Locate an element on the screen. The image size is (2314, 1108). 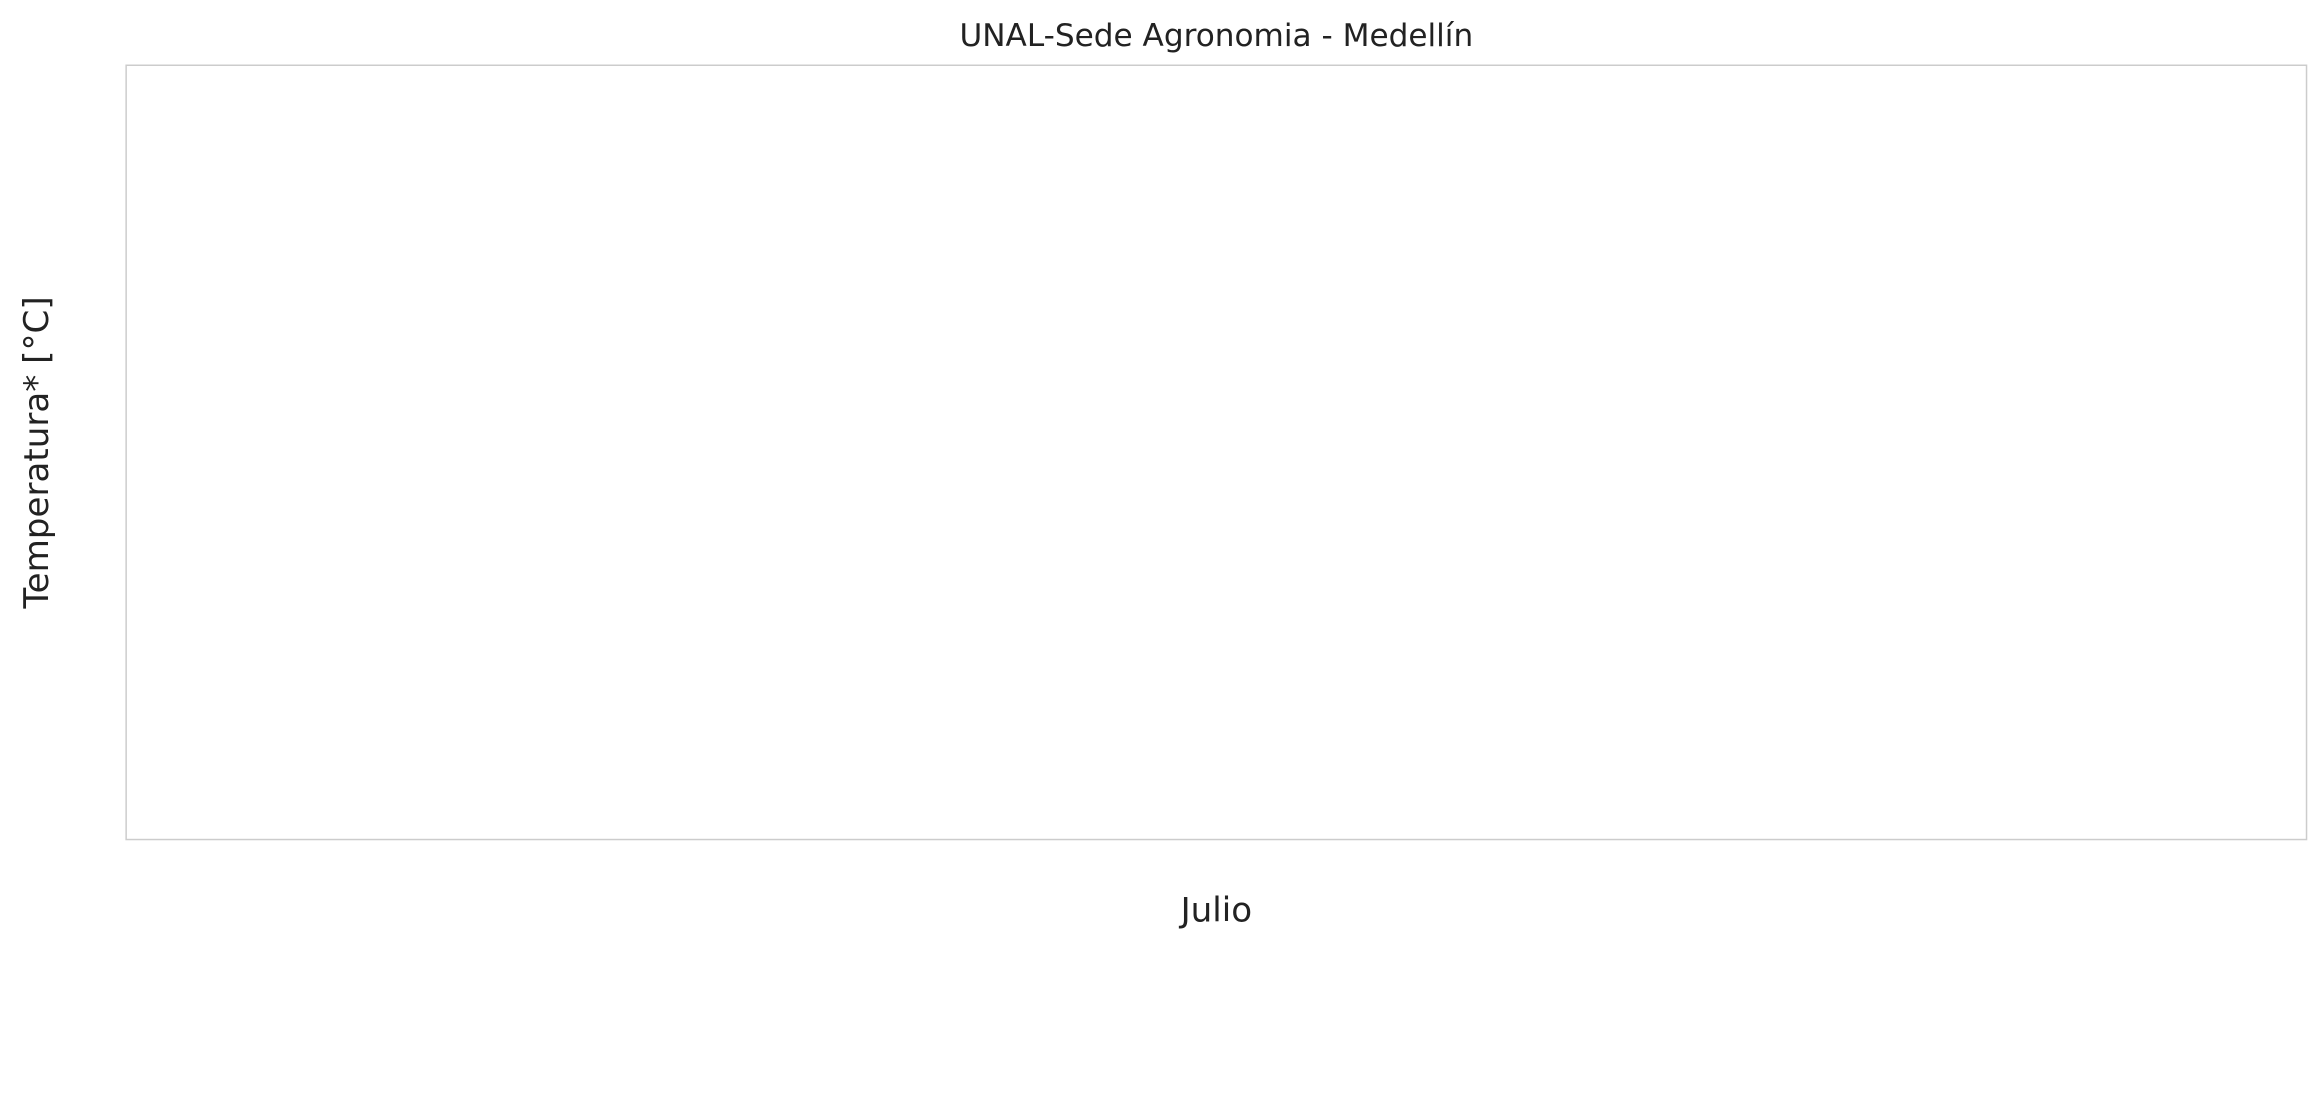
y-axis-label: Temperatura* [°C] is located at coordinates (37, 452).